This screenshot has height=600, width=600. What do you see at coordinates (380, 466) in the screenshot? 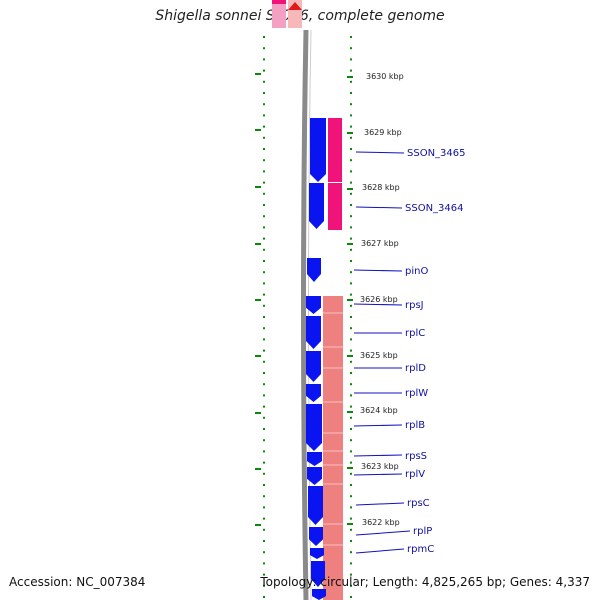
I see `kbp-label: 3623 kbp` at bounding box center [380, 466].